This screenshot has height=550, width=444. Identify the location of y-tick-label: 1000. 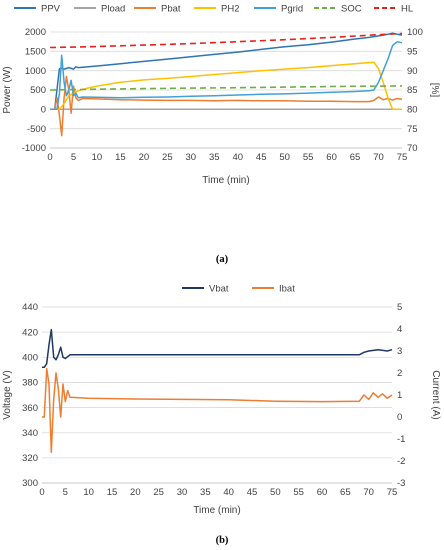
(35, 71).